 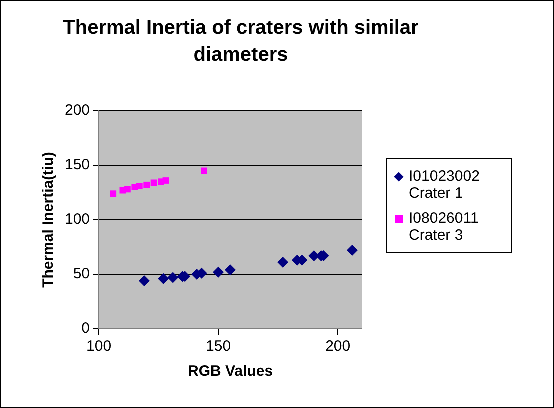 What do you see at coordinates (444, 227) in the screenshot?
I see `legend-label: I08026011 Crater 3` at bounding box center [444, 227].